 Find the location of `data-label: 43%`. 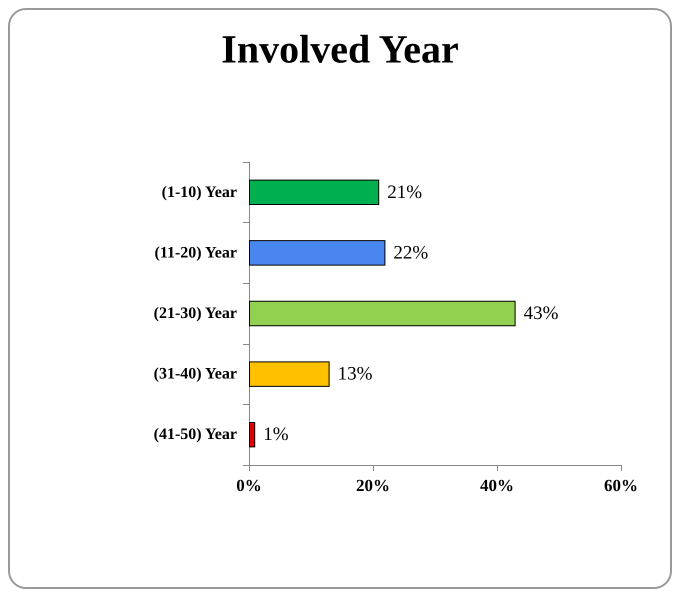

data-label: 43% is located at coordinates (541, 313).